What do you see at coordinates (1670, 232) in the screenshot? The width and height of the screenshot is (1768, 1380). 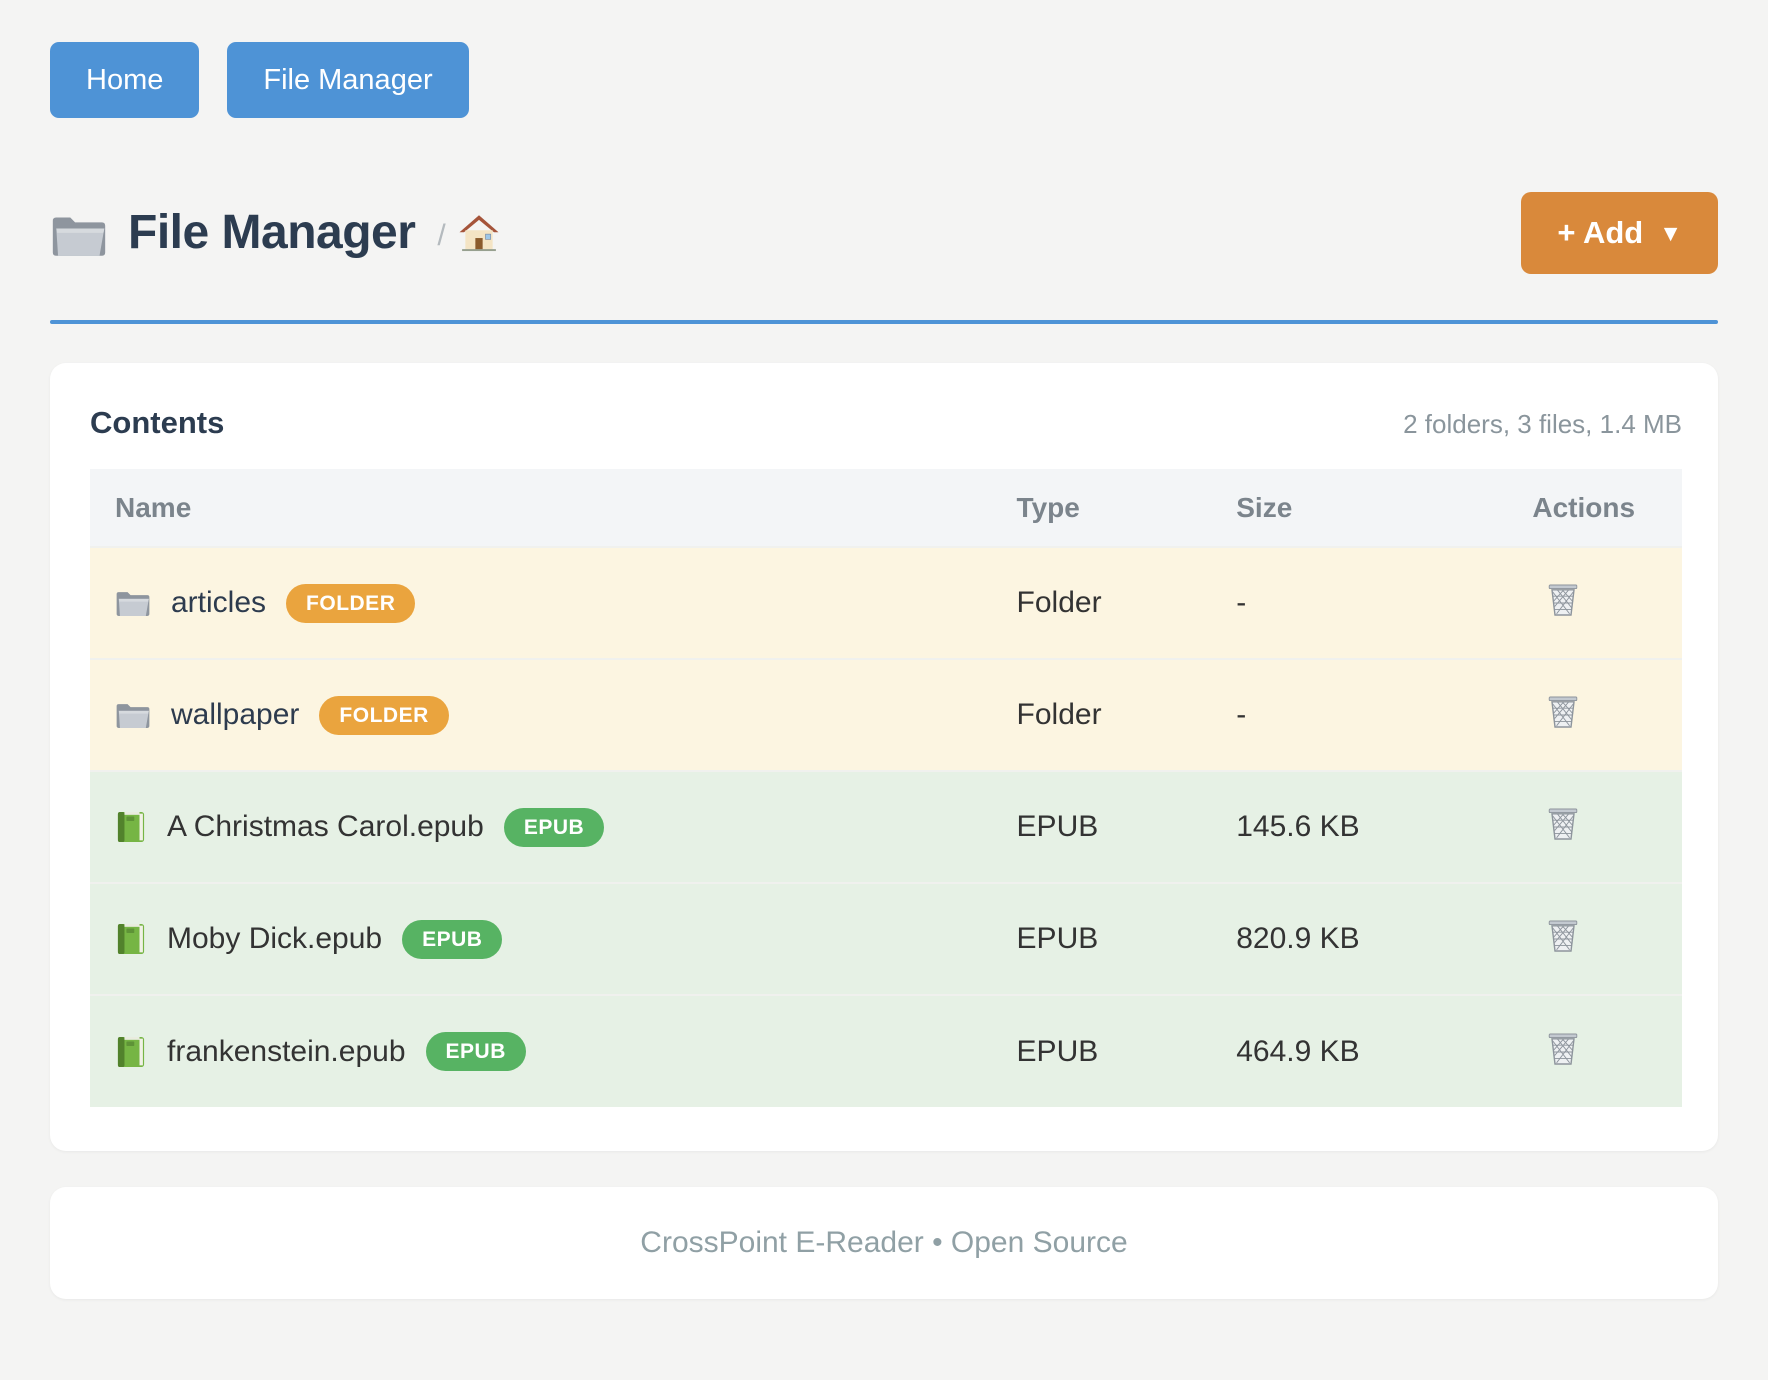 I see `chevron-down-icon: ▼` at bounding box center [1670, 232].